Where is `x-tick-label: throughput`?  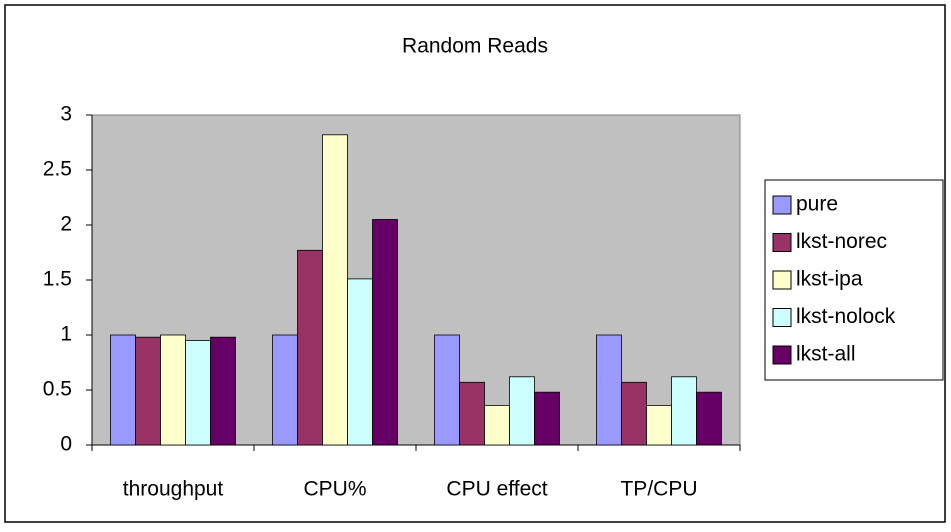 x-tick-label: throughput is located at coordinates (173, 489).